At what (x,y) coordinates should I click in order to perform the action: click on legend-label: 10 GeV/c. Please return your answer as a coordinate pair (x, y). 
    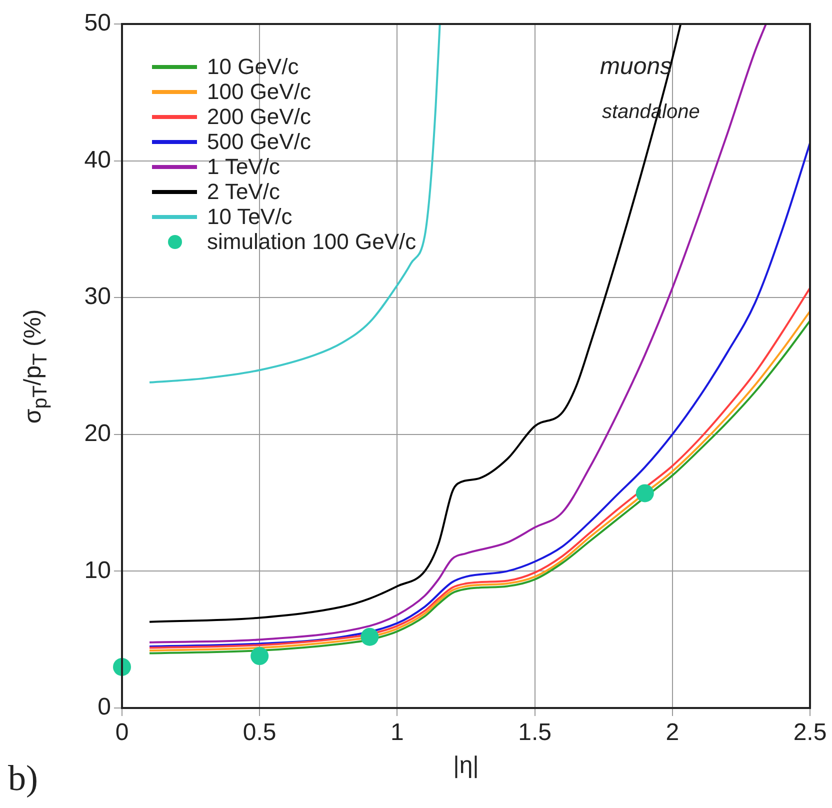
    Looking at the image, I should click on (253, 66).